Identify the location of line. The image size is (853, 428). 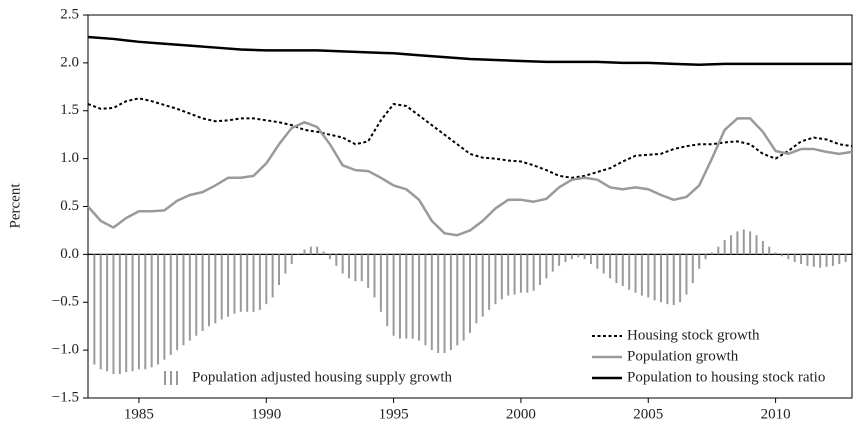
(469, 51).